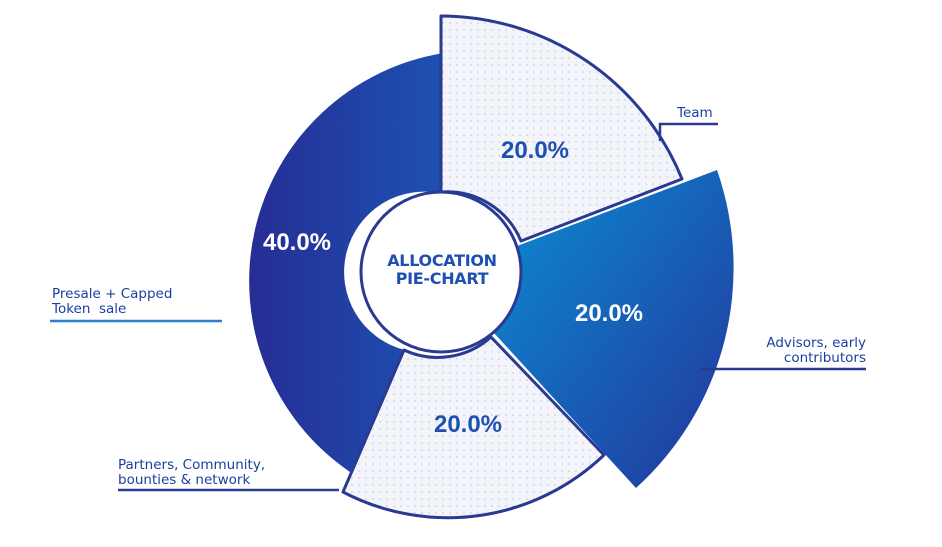 The width and height of the screenshot is (942, 547). I want to click on slice-partners, so click(473, 427).